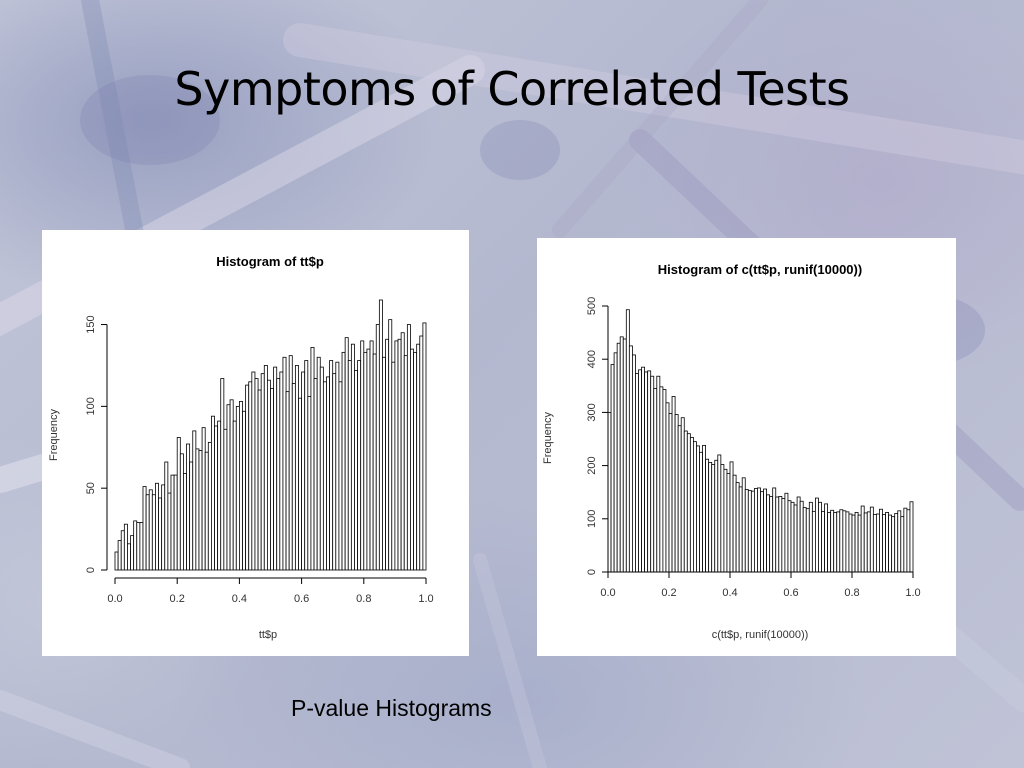 The height and width of the screenshot is (768, 1024). I want to click on y-tick-label: 50, so click(91, 488).